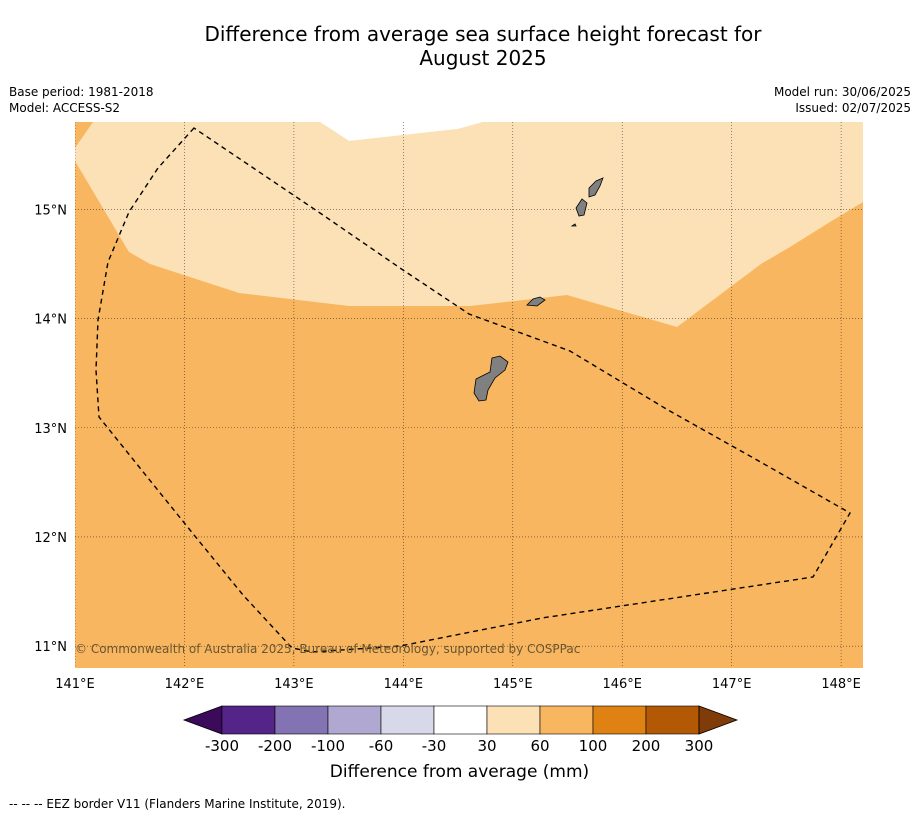 This screenshot has height=816, width=919. I want to click on colorbar-tick-label: 200, so click(646, 746).